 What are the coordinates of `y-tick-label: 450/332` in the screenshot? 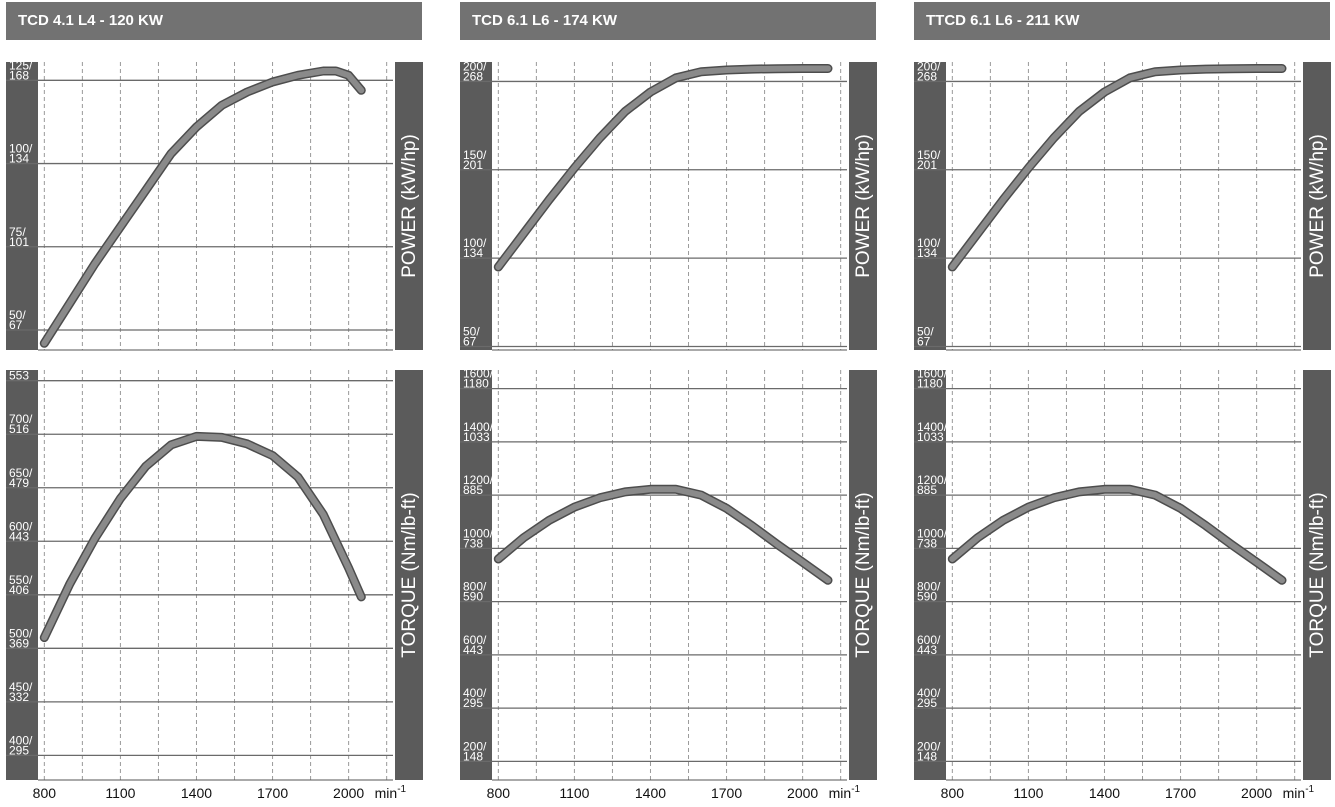 It's located at (21, 692).